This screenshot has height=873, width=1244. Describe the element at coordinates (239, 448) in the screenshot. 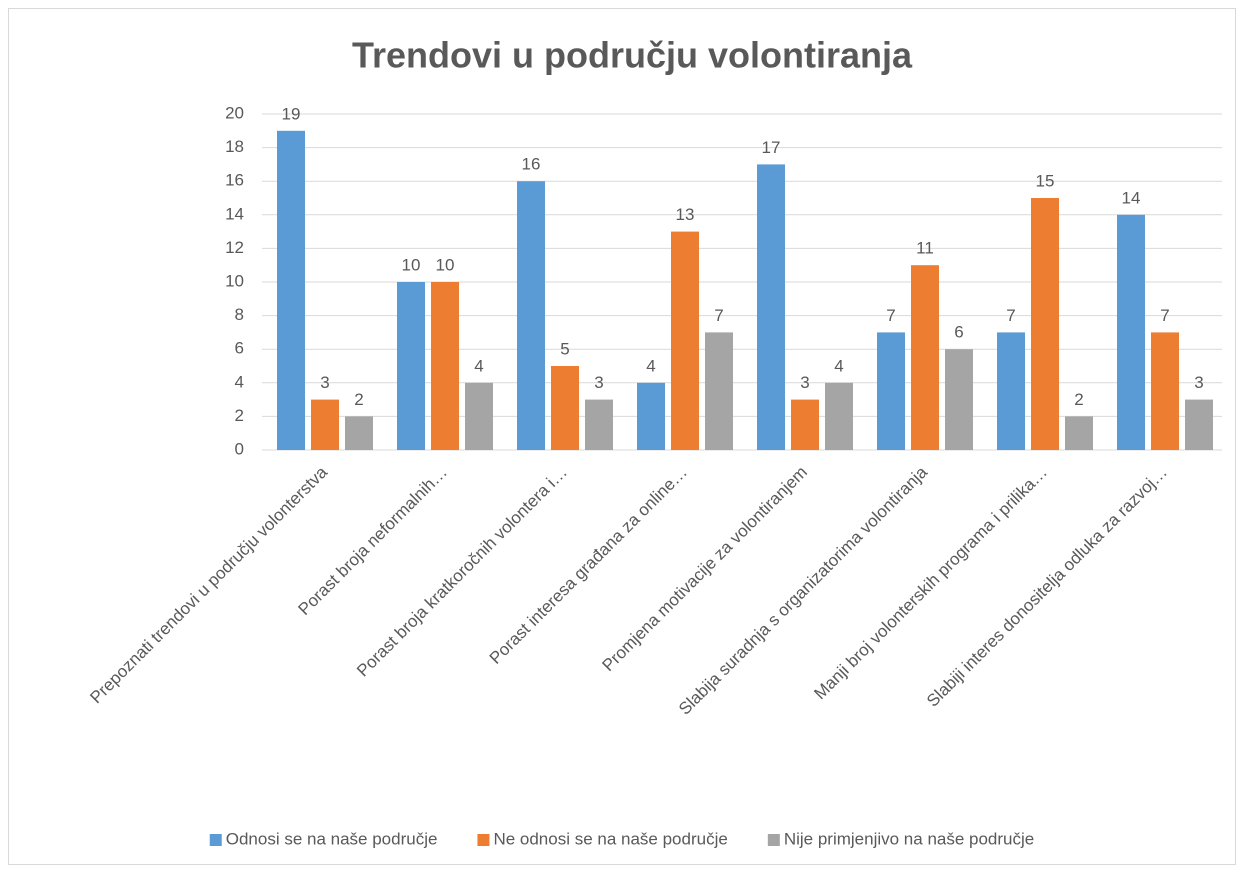

I see `y-tick-label: 0` at that location.